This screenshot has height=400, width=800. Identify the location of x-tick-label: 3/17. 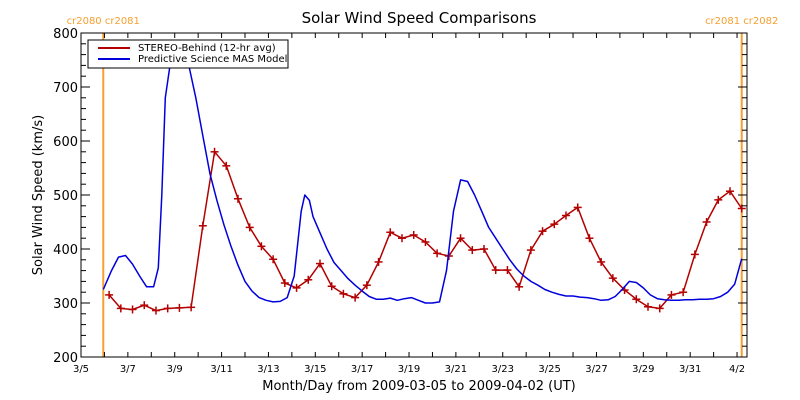
(362, 369).